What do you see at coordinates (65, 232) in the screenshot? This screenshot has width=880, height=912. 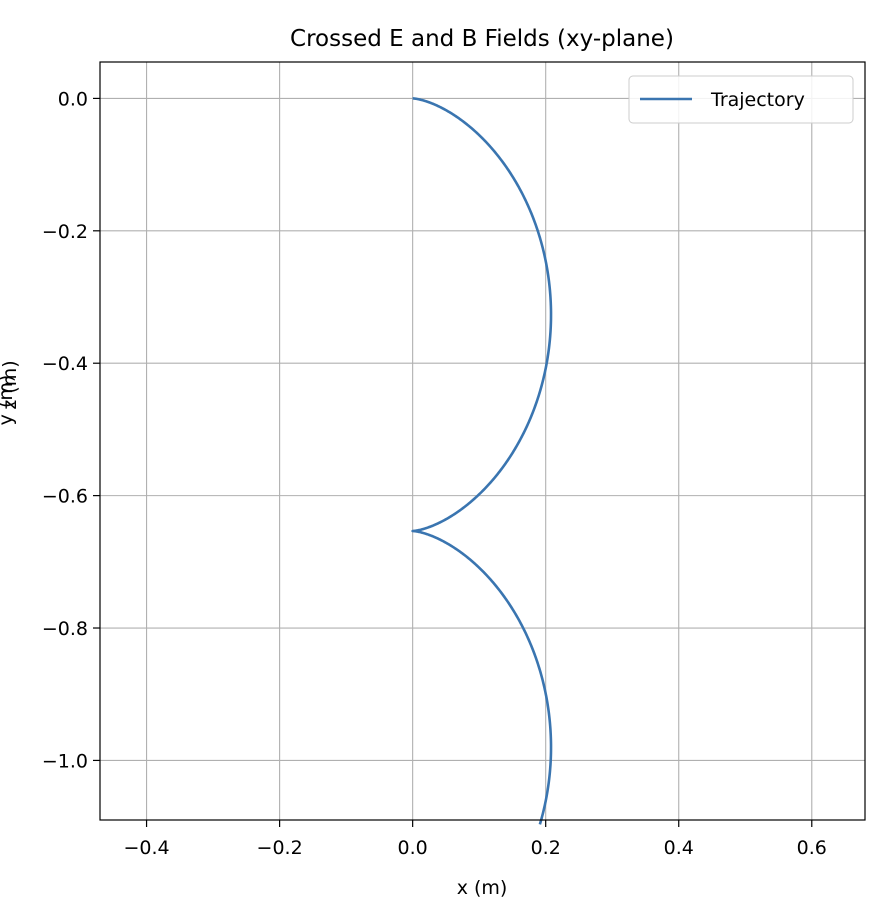 I see `y-tick-label: −0.2` at bounding box center [65, 232].